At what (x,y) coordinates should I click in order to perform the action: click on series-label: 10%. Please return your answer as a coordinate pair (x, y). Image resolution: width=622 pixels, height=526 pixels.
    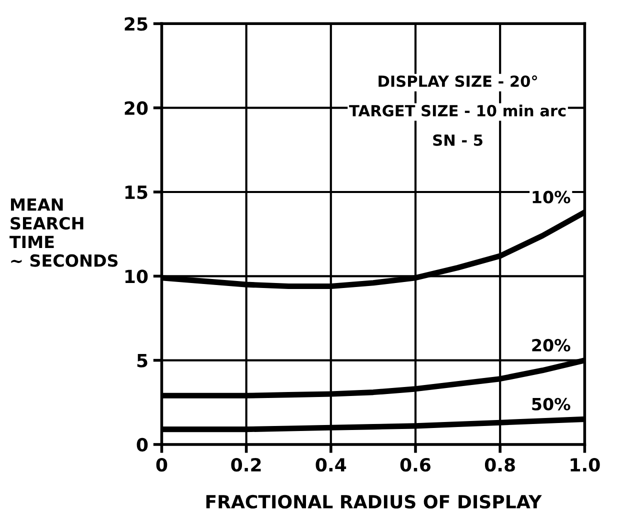
    Looking at the image, I should click on (551, 197).